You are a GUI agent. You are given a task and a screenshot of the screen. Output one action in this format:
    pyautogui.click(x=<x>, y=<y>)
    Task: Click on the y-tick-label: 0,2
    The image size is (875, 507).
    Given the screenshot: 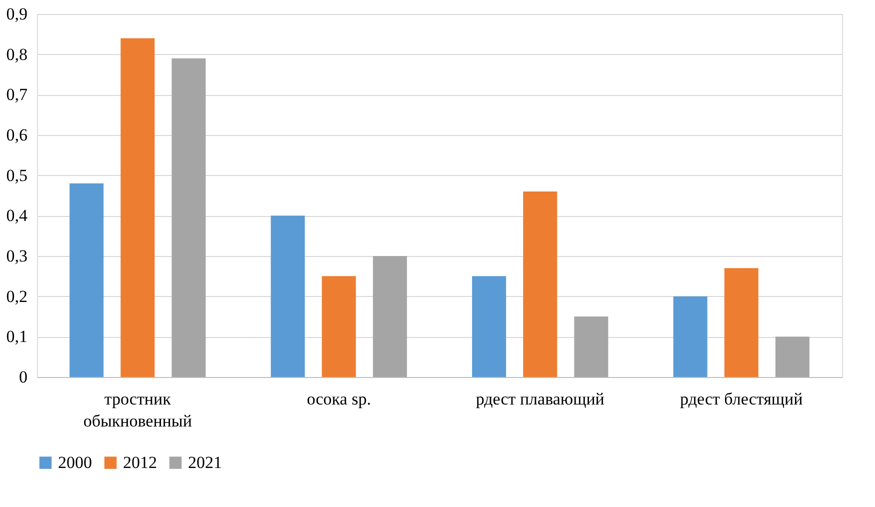 What is the action you would take?
    pyautogui.click(x=17, y=296)
    